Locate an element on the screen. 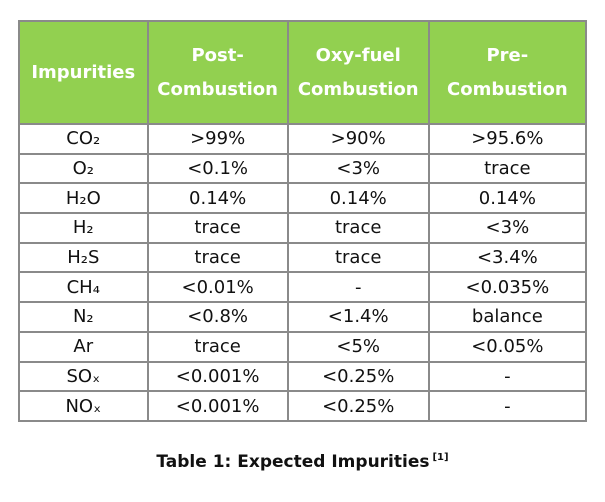  column-header: Pre- Combustion is located at coordinates (507, 72).